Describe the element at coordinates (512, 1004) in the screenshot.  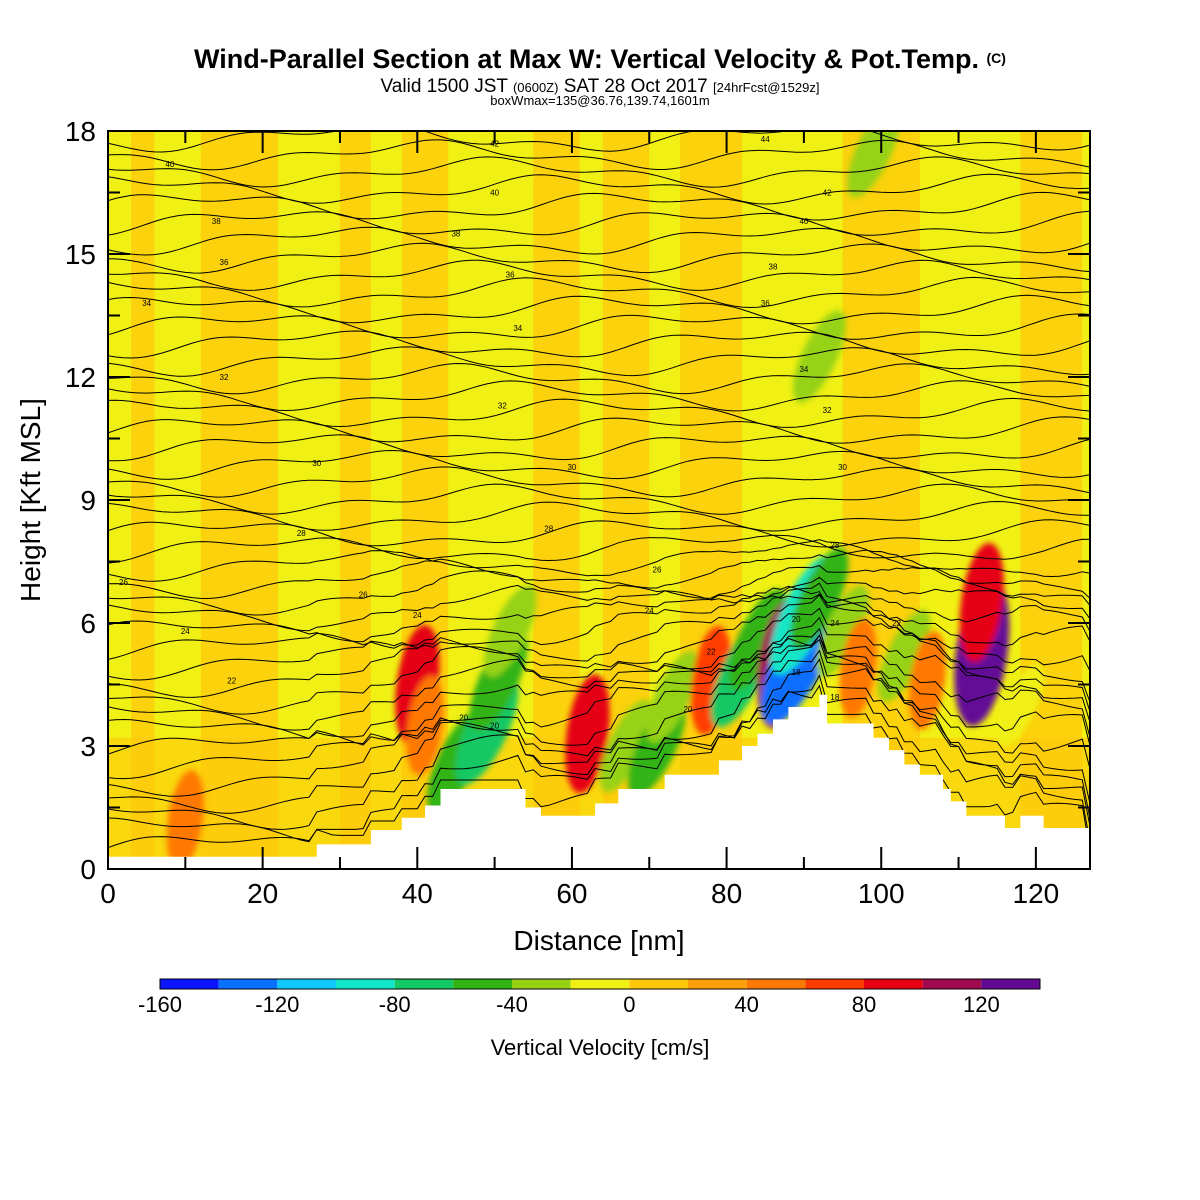
I see `colorbar-tick-label: -40` at that location.